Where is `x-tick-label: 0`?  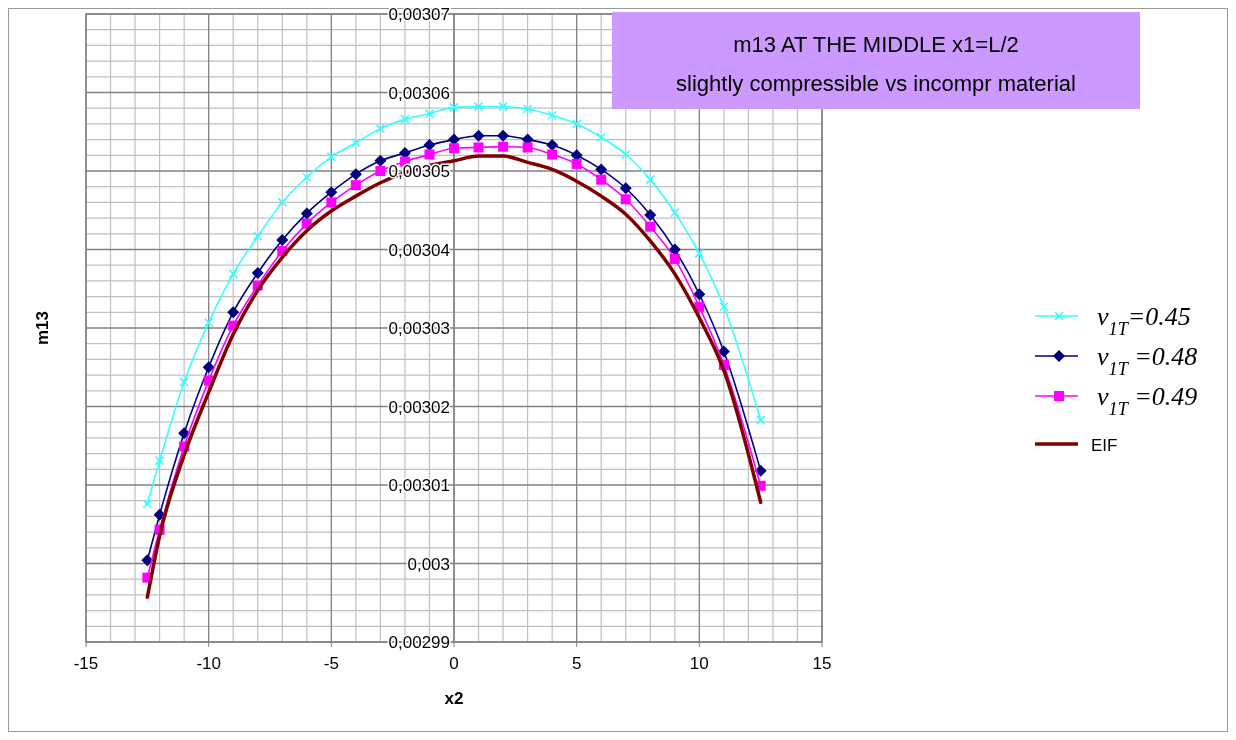
x-tick-label: 0 is located at coordinates (454, 663).